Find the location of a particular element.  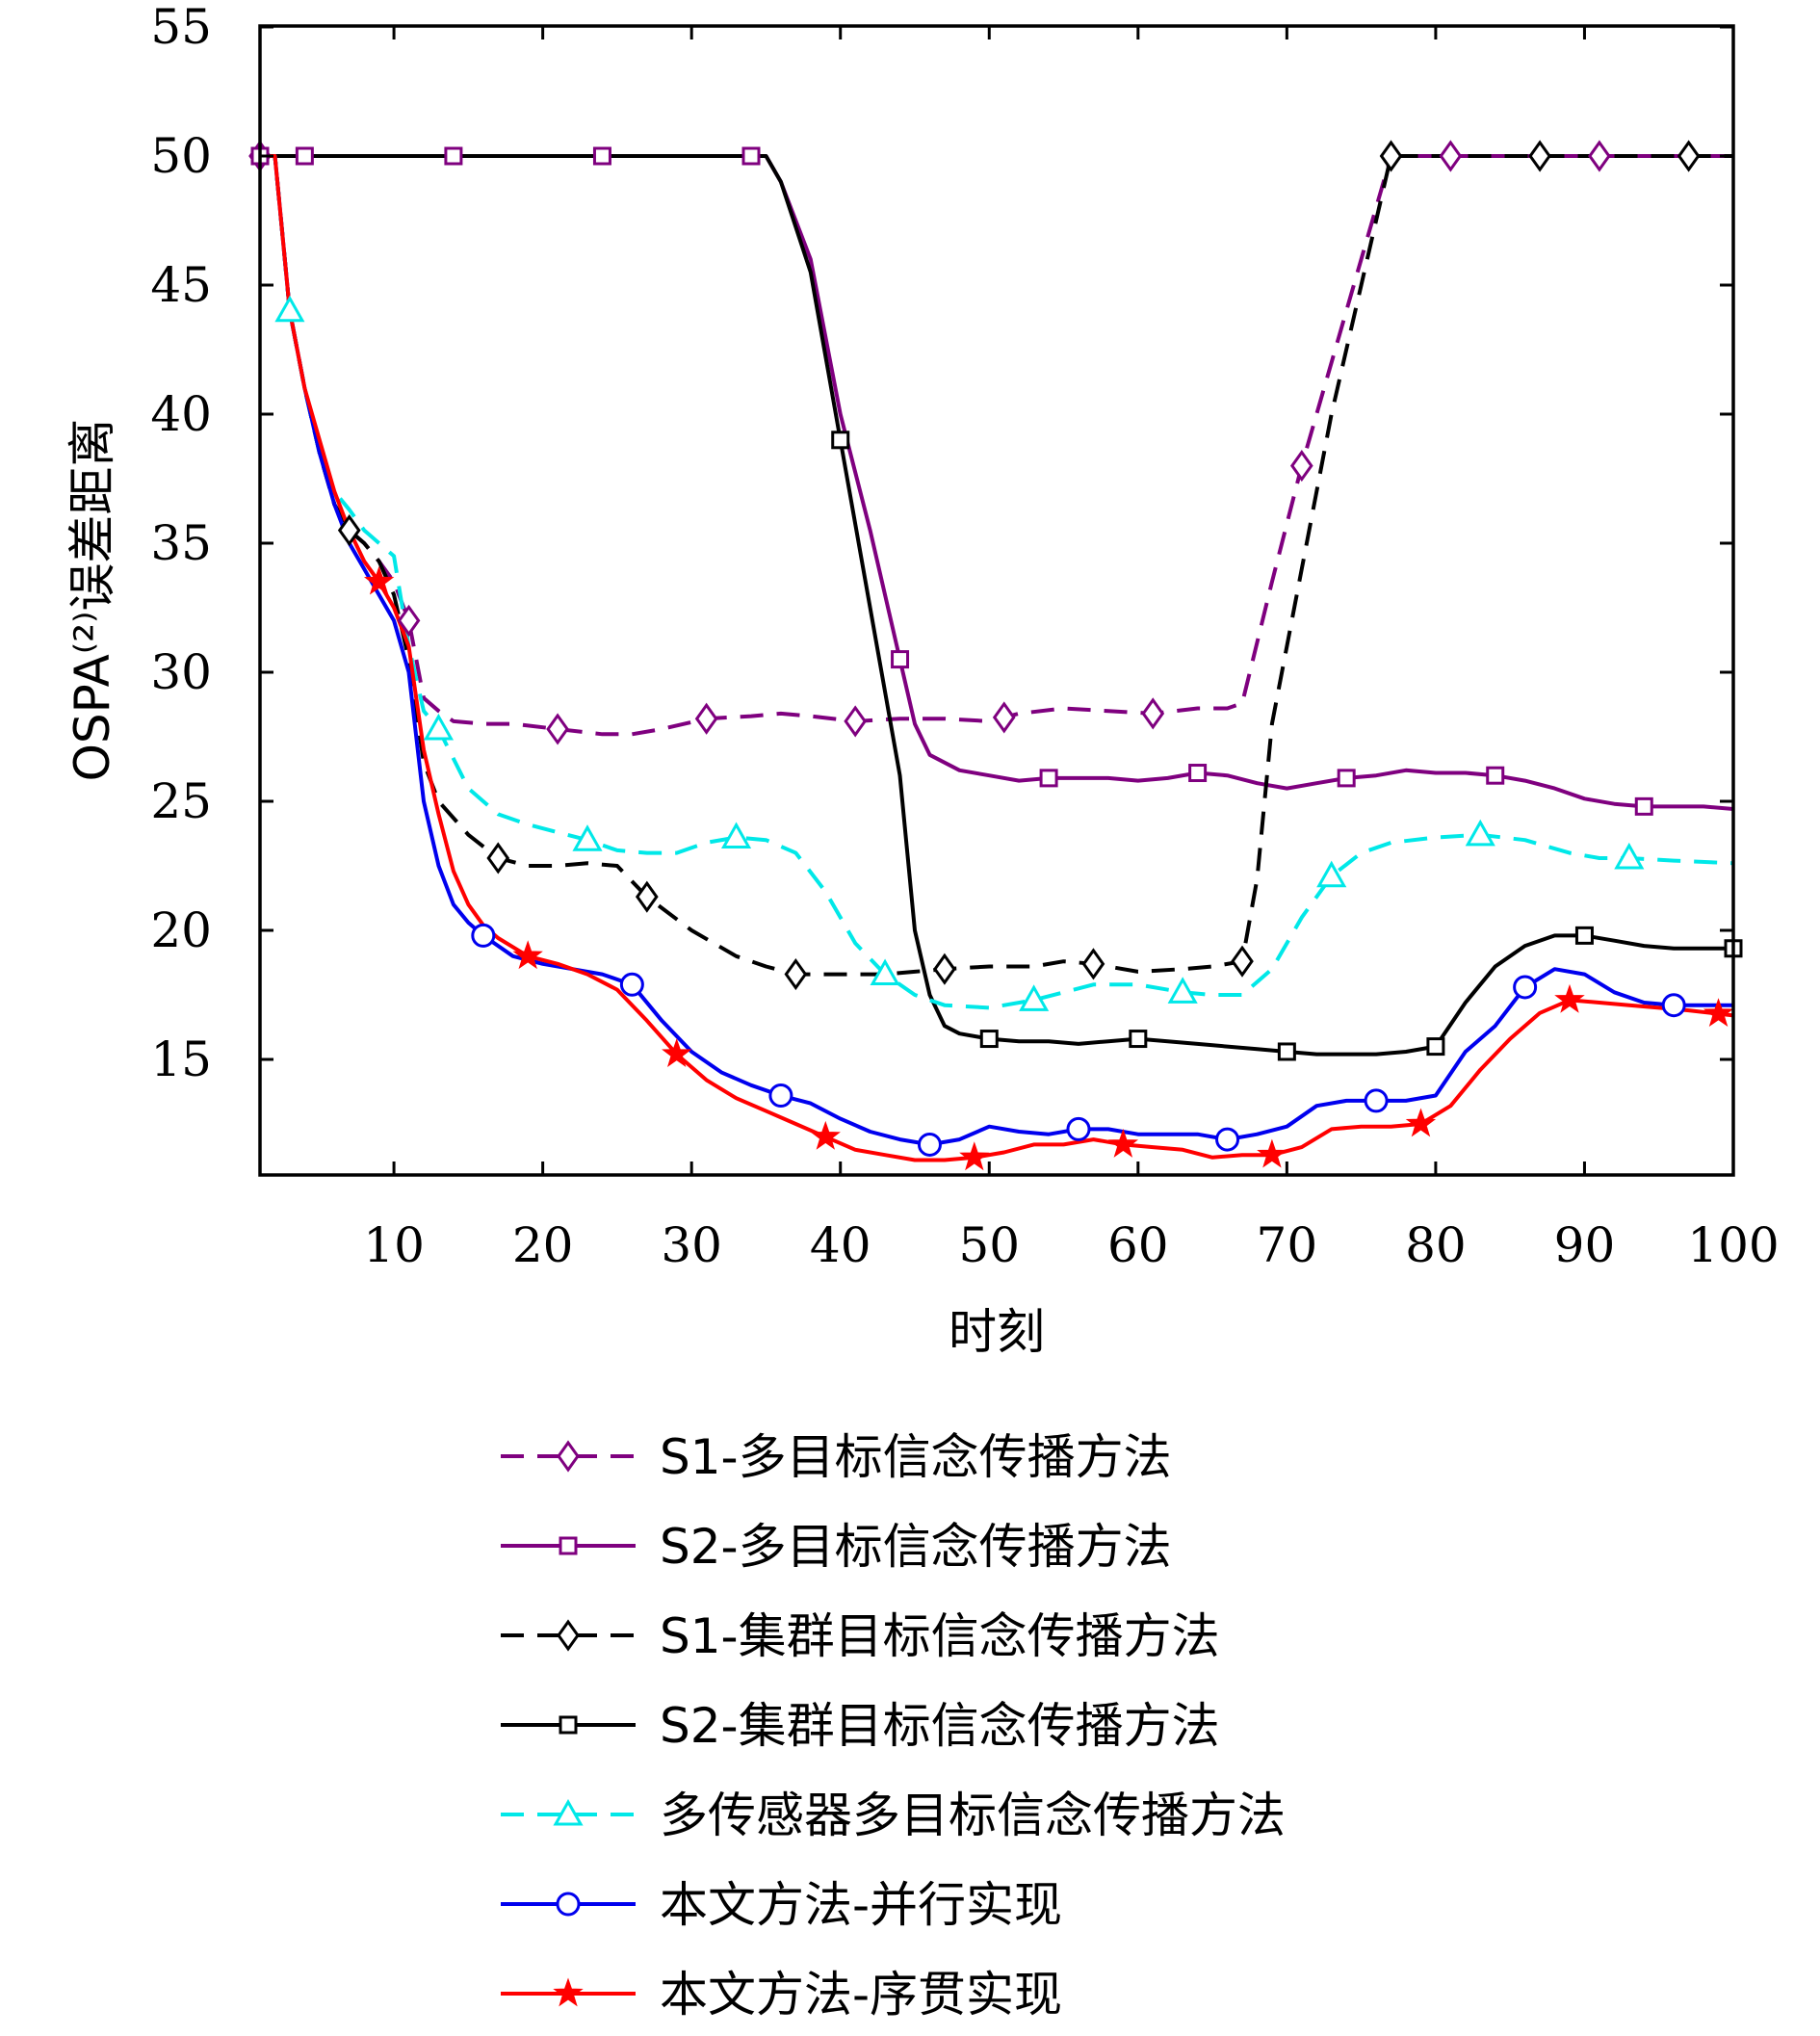

y-tick-label: 55 is located at coordinates (181, 28).